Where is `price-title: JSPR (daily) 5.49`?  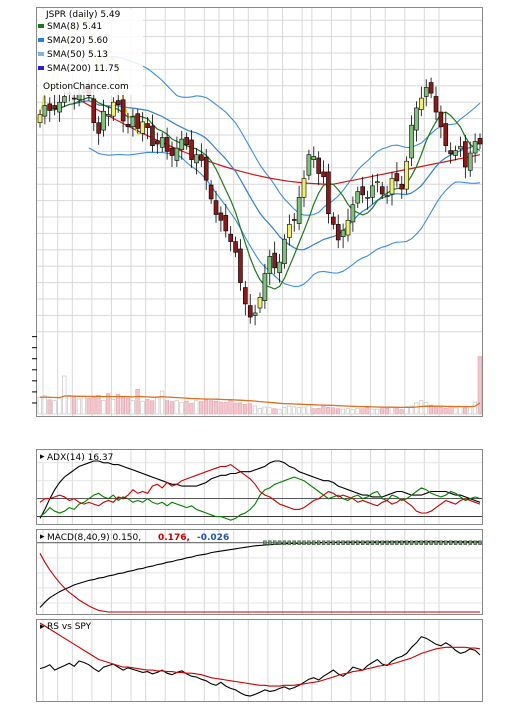
price-title: JSPR (daily) 5.49 is located at coordinates (83, 15).